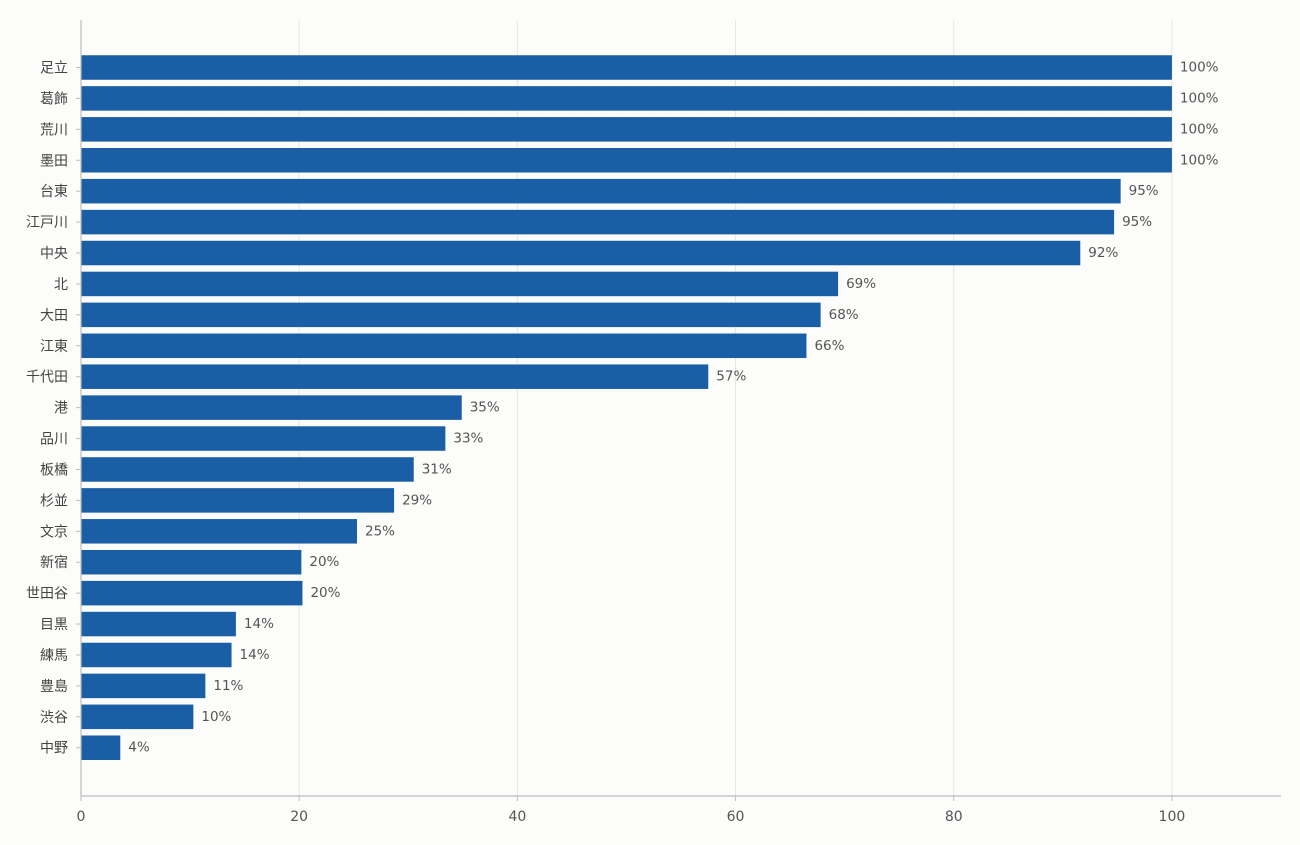  What do you see at coordinates (417, 500) in the screenshot?
I see `data-label: 29%` at bounding box center [417, 500].